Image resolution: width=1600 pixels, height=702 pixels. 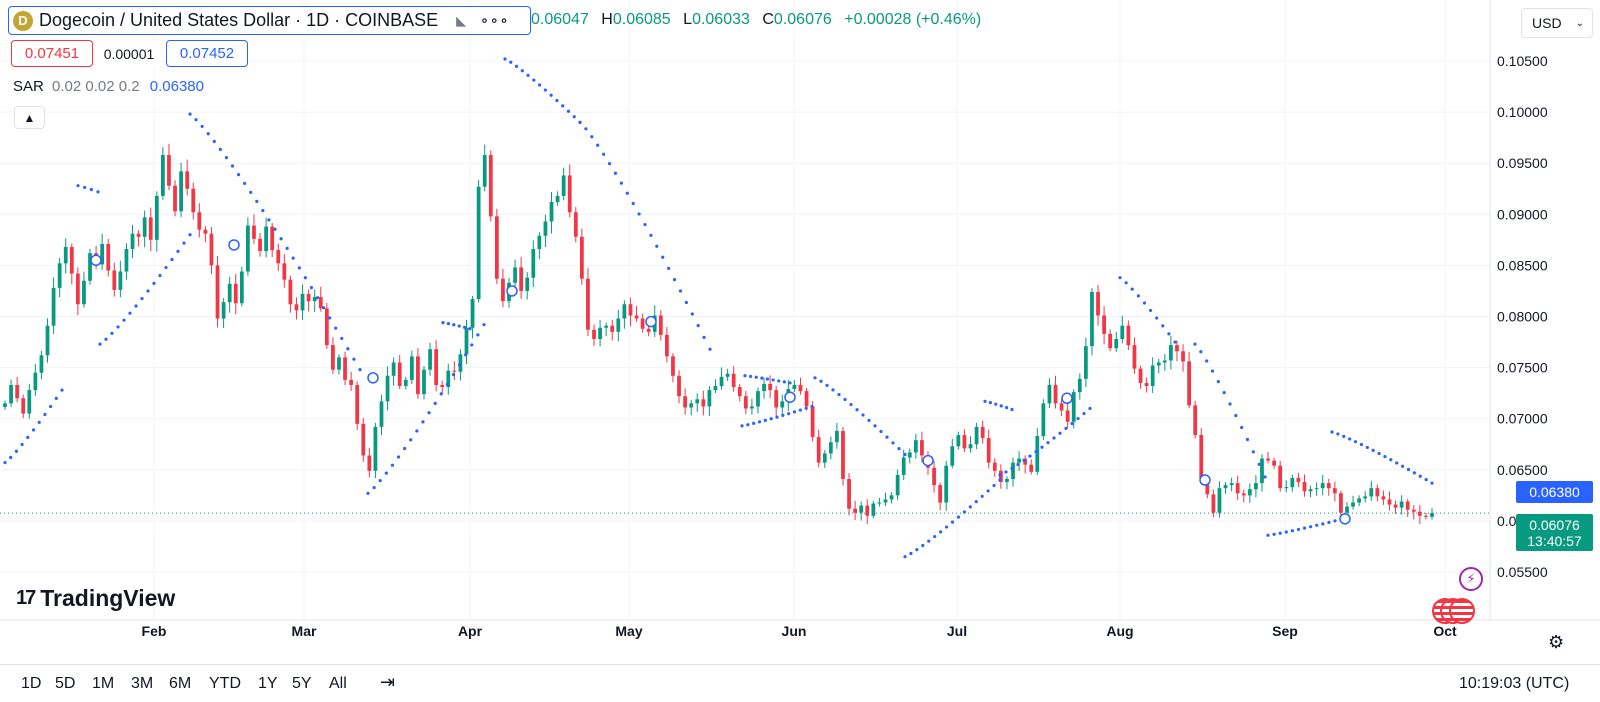 What do you see at coordinates (1514, 683) in the screenshot?
I see `utc-clock: 10:19:03 (UTC)` at bounding box center [1514, 683].